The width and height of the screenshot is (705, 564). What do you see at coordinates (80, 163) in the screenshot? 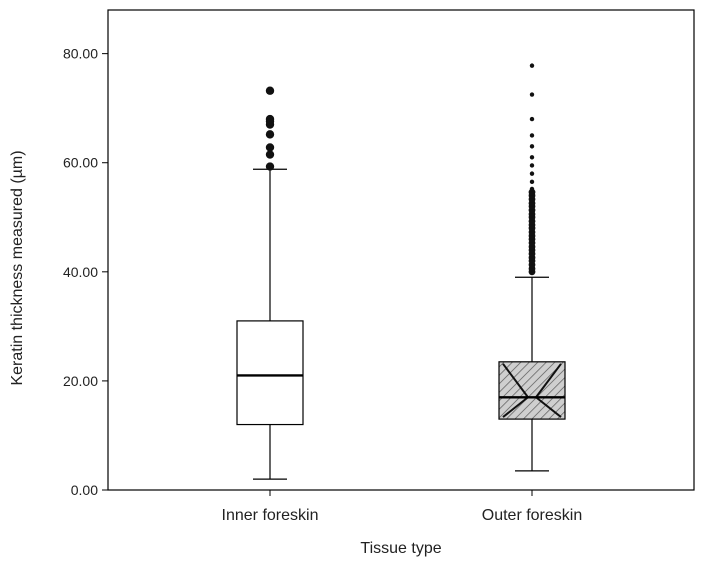
I see `y-tick-label-3: 60.00` at bounding box center [80, 163].